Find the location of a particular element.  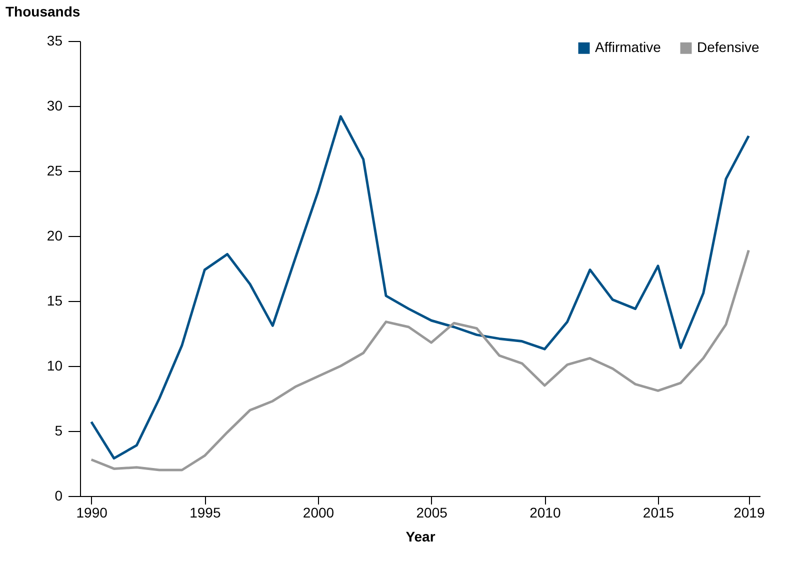

x-tick-label: 1995 is located at coordinates (205, 512).